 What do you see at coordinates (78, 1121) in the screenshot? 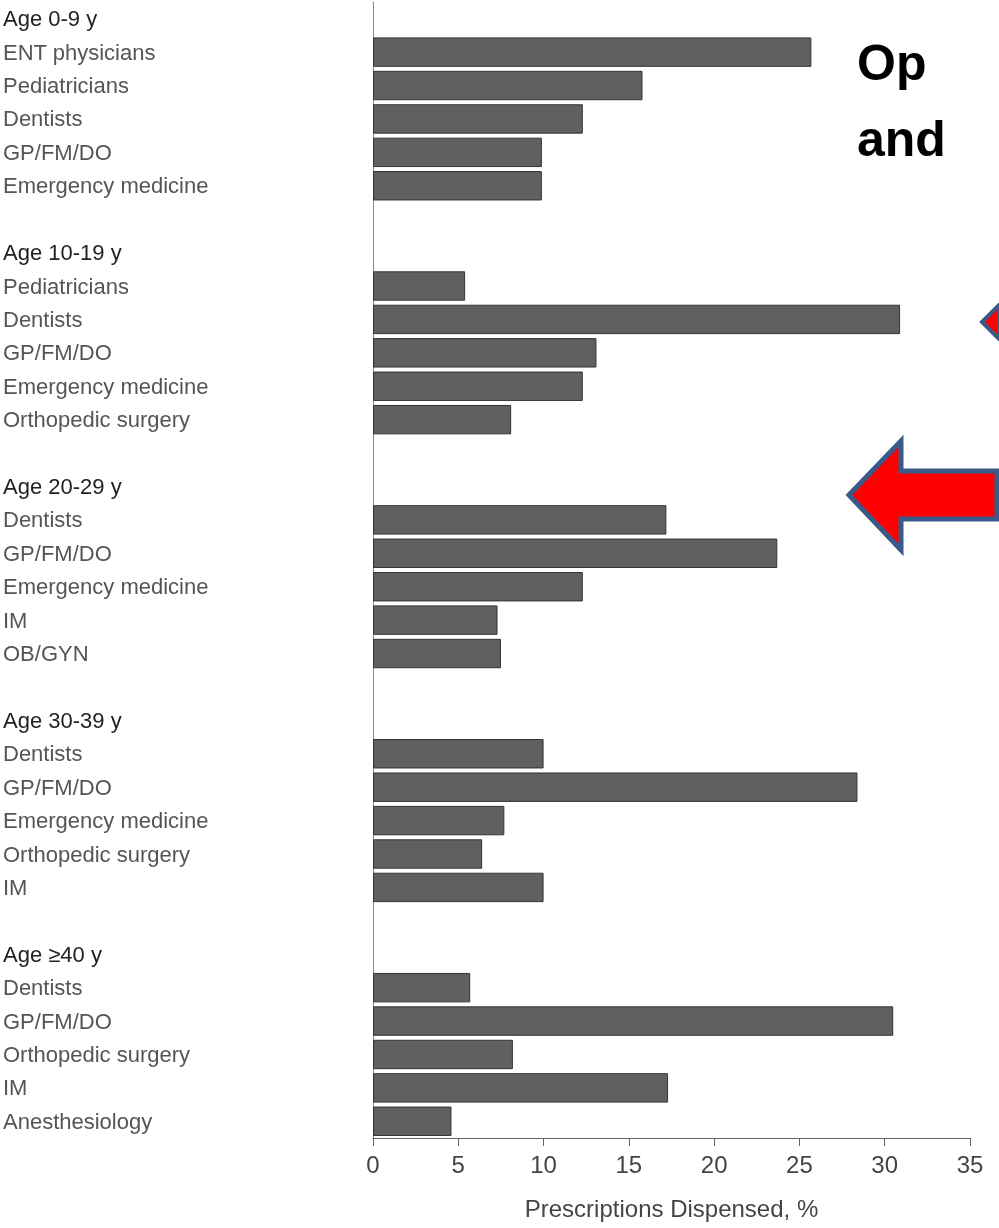
I see `y-tick-label: Anesthesiology` at bounding box center [78, 1121].